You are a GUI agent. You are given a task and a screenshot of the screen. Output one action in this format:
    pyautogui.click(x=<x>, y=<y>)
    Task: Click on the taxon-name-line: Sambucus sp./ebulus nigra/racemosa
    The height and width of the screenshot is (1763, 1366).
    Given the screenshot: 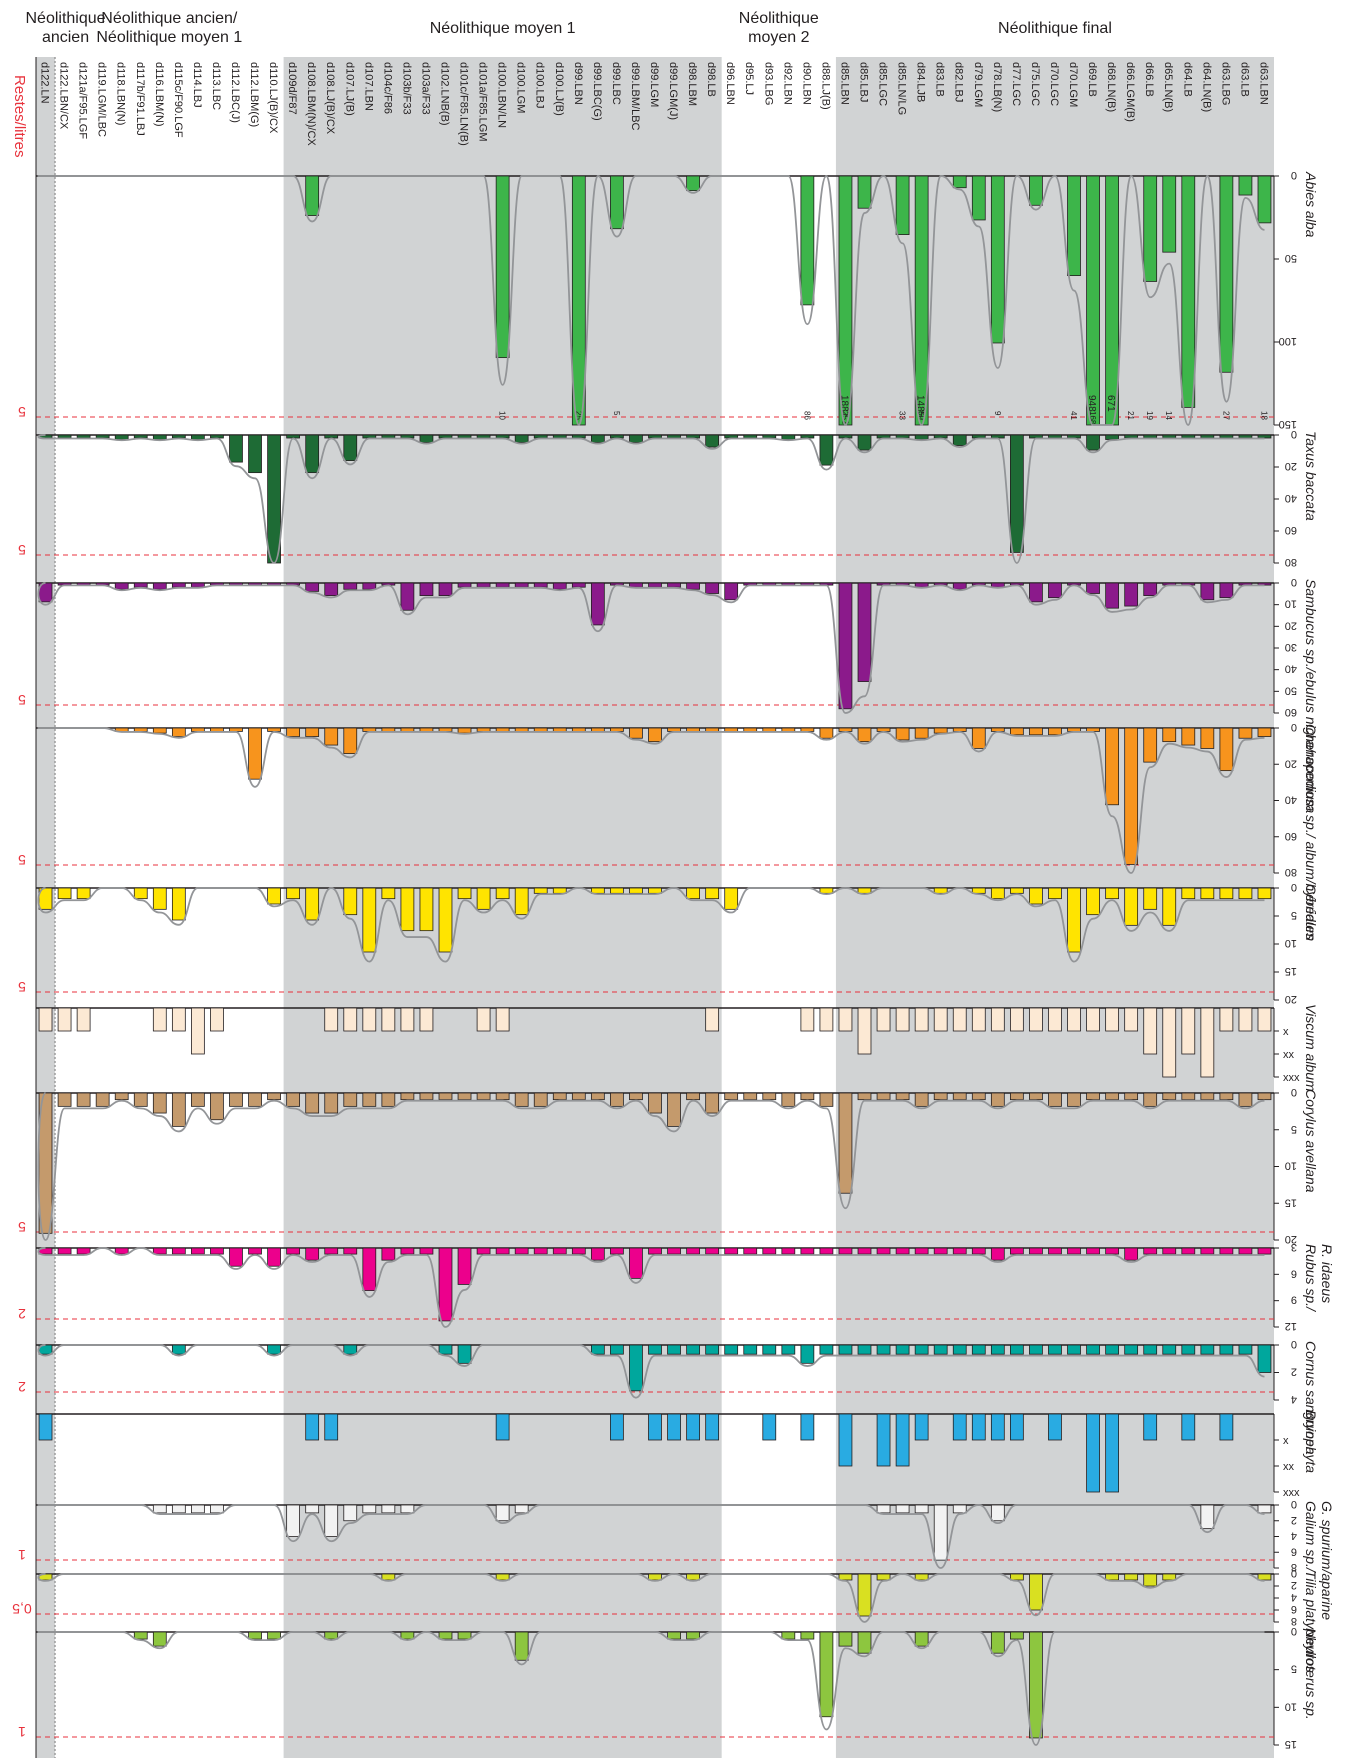 What is the action you would take?
    pyautogui.click(x=1311, y=696)
    